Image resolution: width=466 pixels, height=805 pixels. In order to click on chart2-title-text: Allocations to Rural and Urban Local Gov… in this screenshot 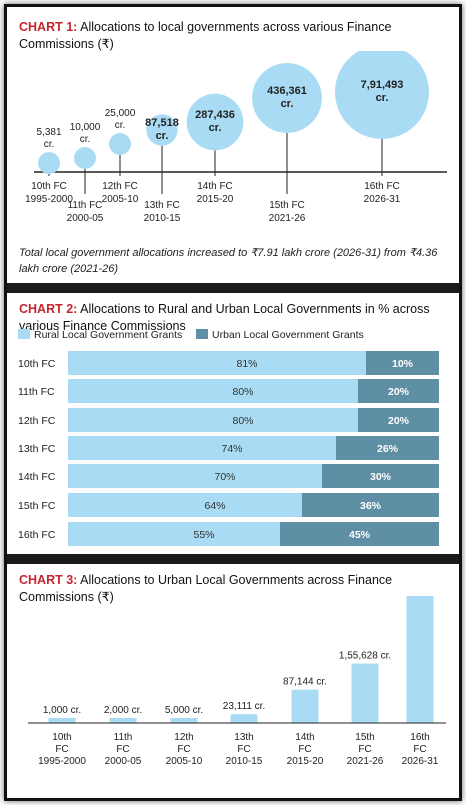, I will do `click(224, 317)`.